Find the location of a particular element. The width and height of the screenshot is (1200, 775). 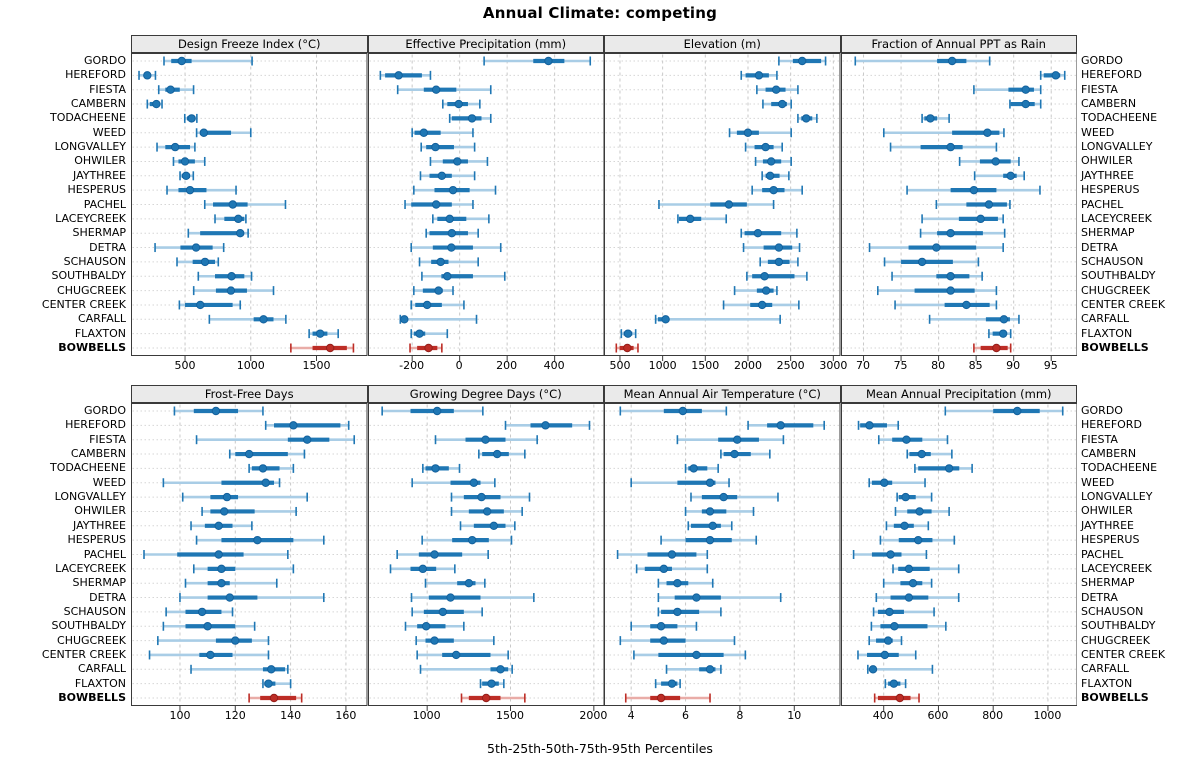

station-label-left: PACHEL is located at coordinates (104, 204).